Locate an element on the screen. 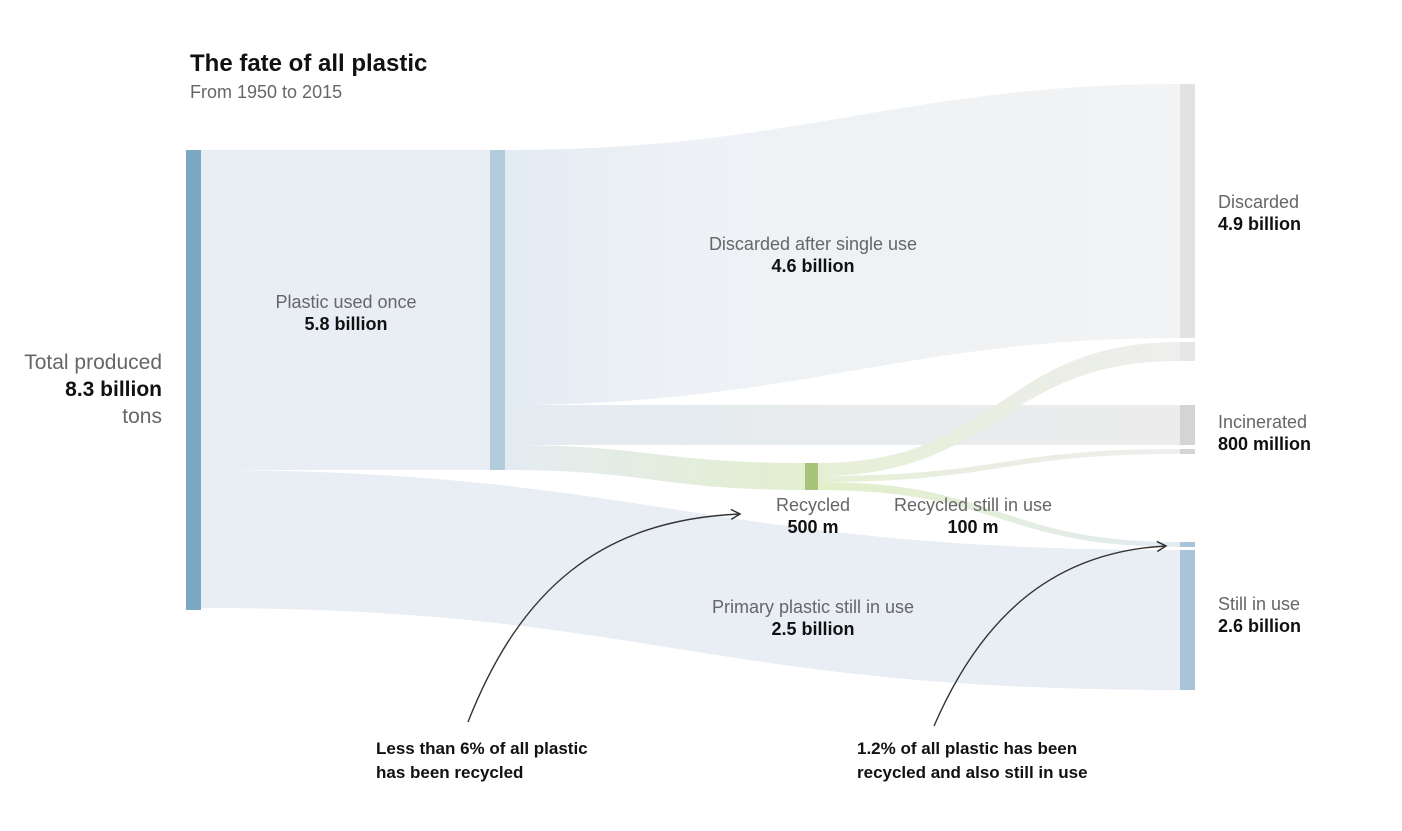  flow-primary-still-in-use-text: Primary plastic still in use 2.5 billion is located at coordinates (813, 618).